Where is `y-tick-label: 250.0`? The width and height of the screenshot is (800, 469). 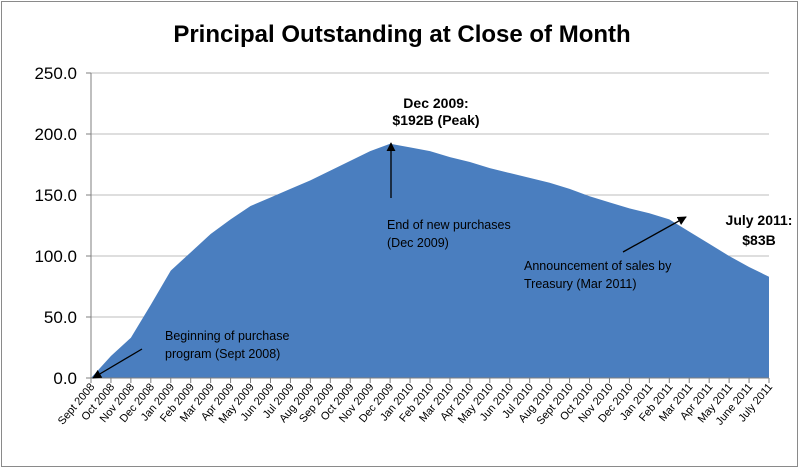 y-tick-label: 250.0 is located at coordinates (55, 73).